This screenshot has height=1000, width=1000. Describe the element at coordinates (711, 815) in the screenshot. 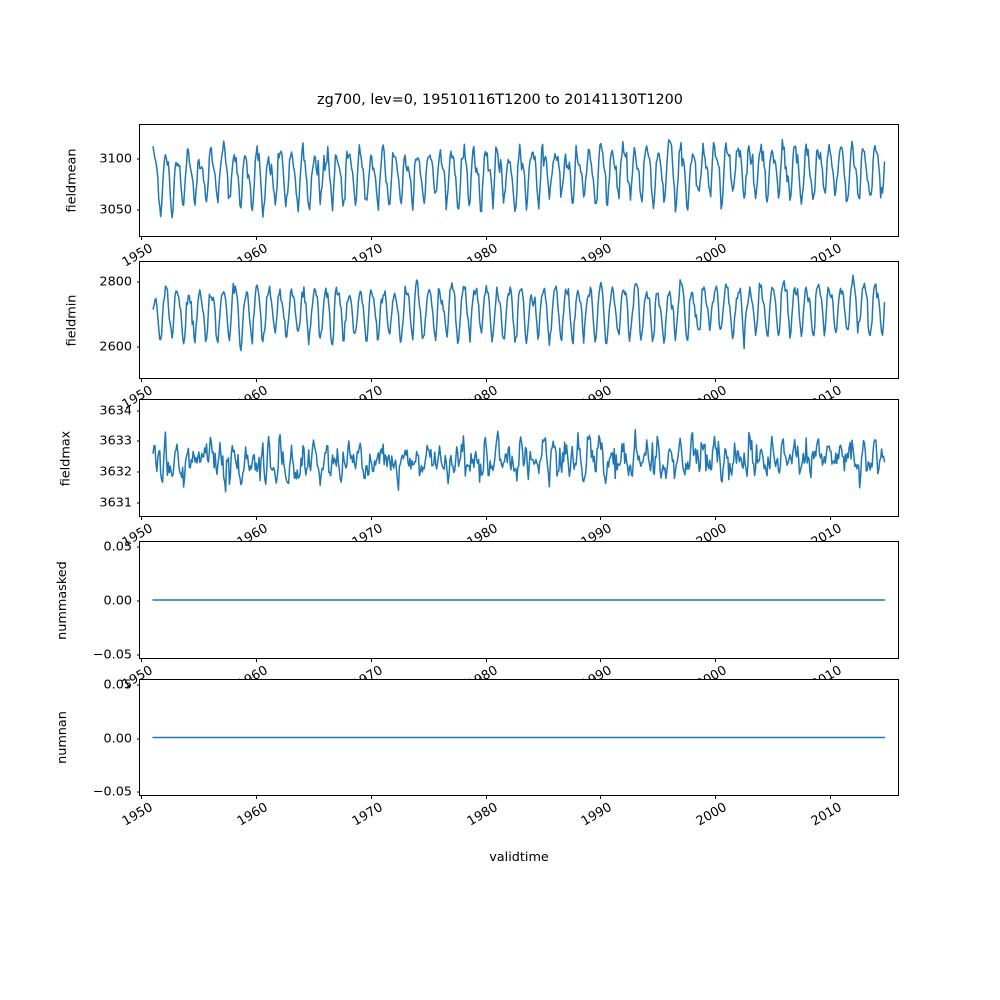

I see `x-tick-label: 2000` at that location.